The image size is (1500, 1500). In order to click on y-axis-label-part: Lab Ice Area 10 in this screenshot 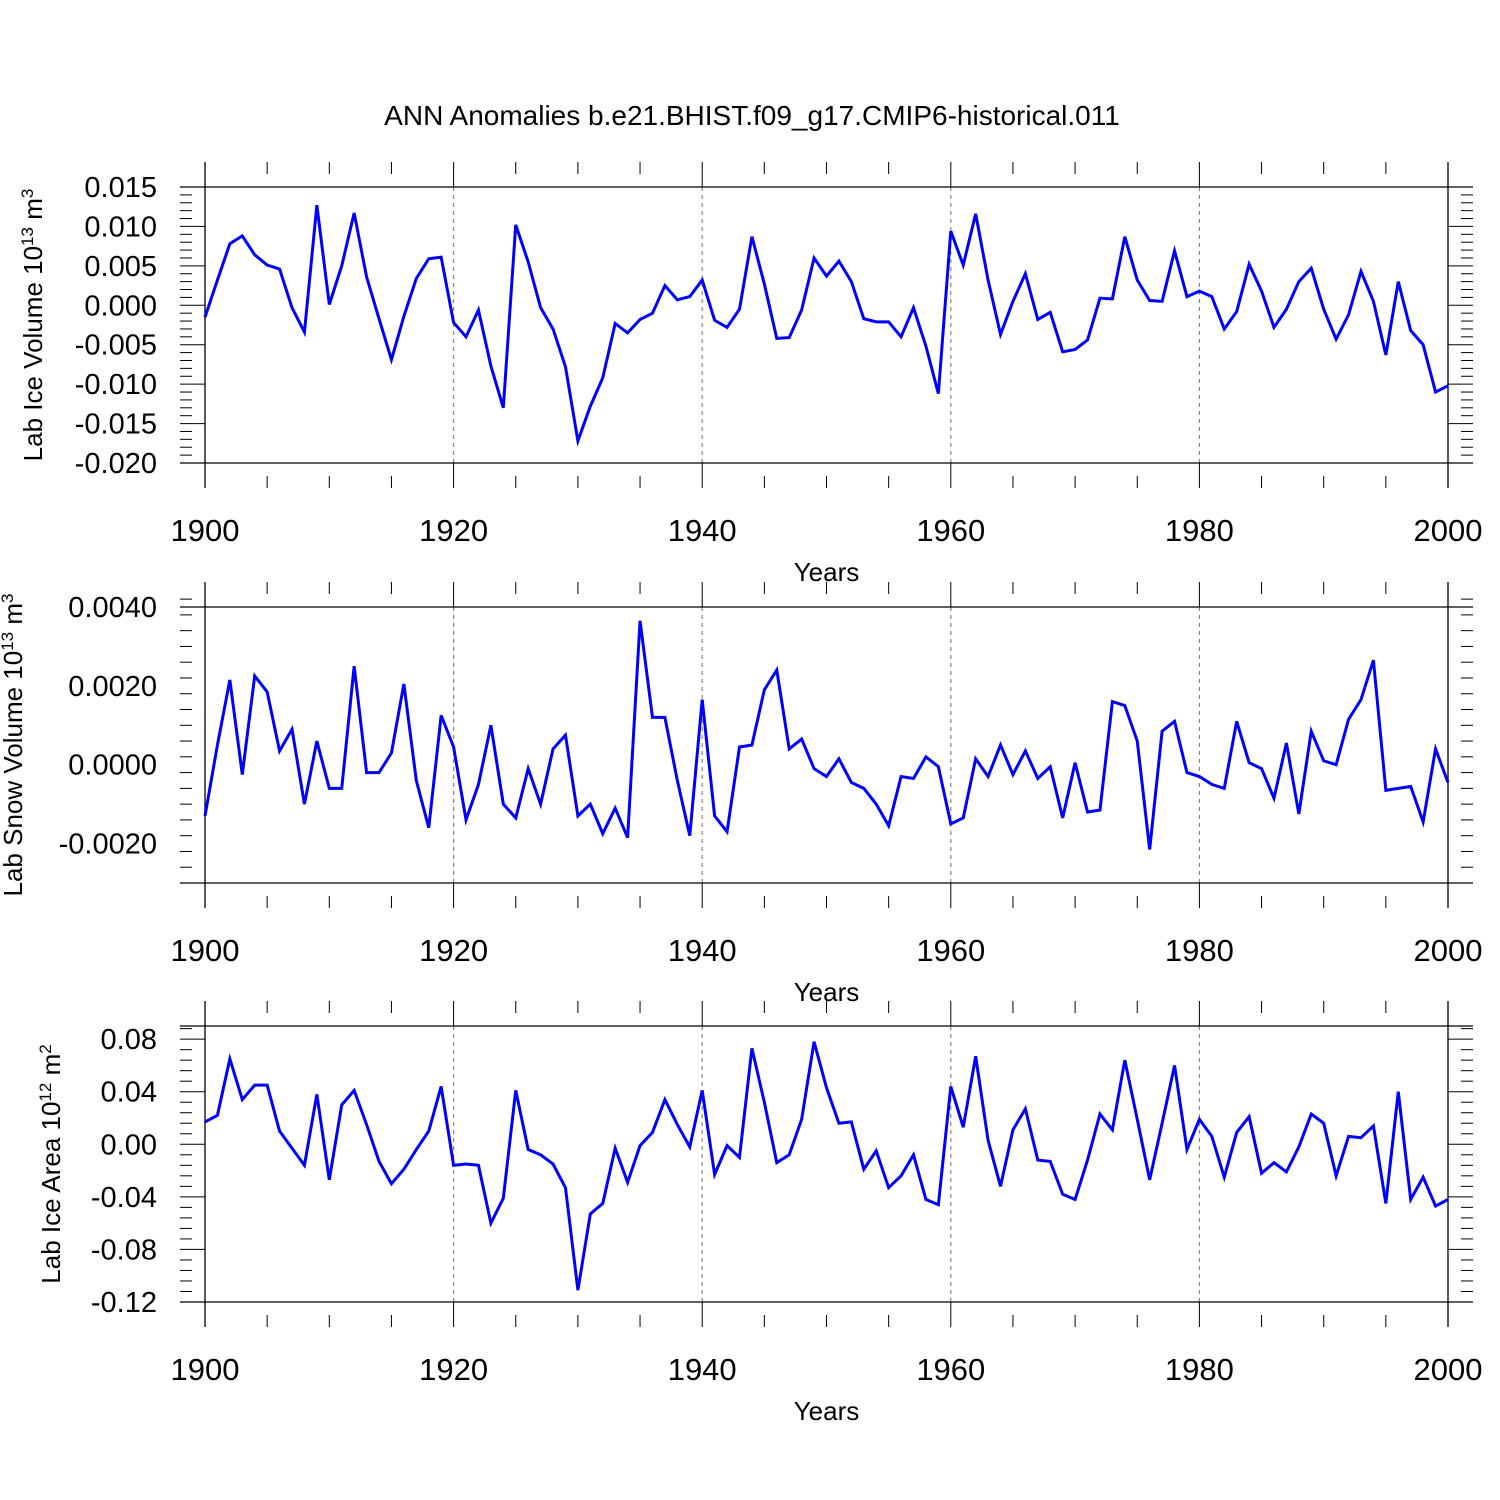, I will do `click(51, 1193)`.